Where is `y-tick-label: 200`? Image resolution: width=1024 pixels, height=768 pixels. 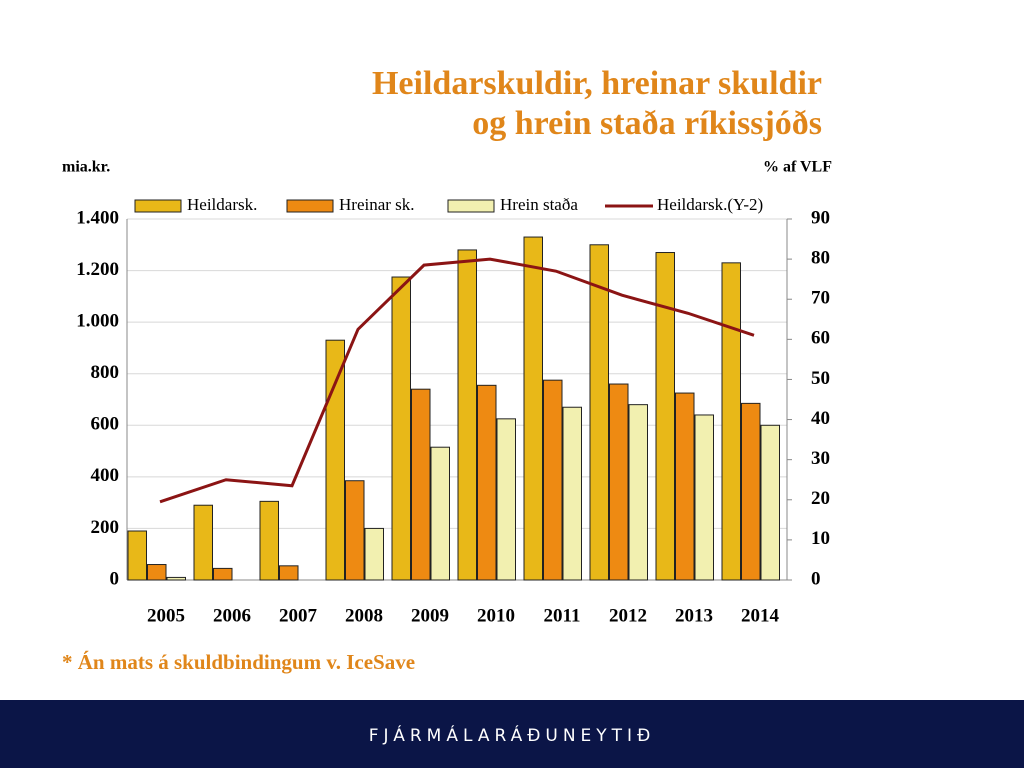
y-tick-label: 200 is located at coordinates (105, 527).